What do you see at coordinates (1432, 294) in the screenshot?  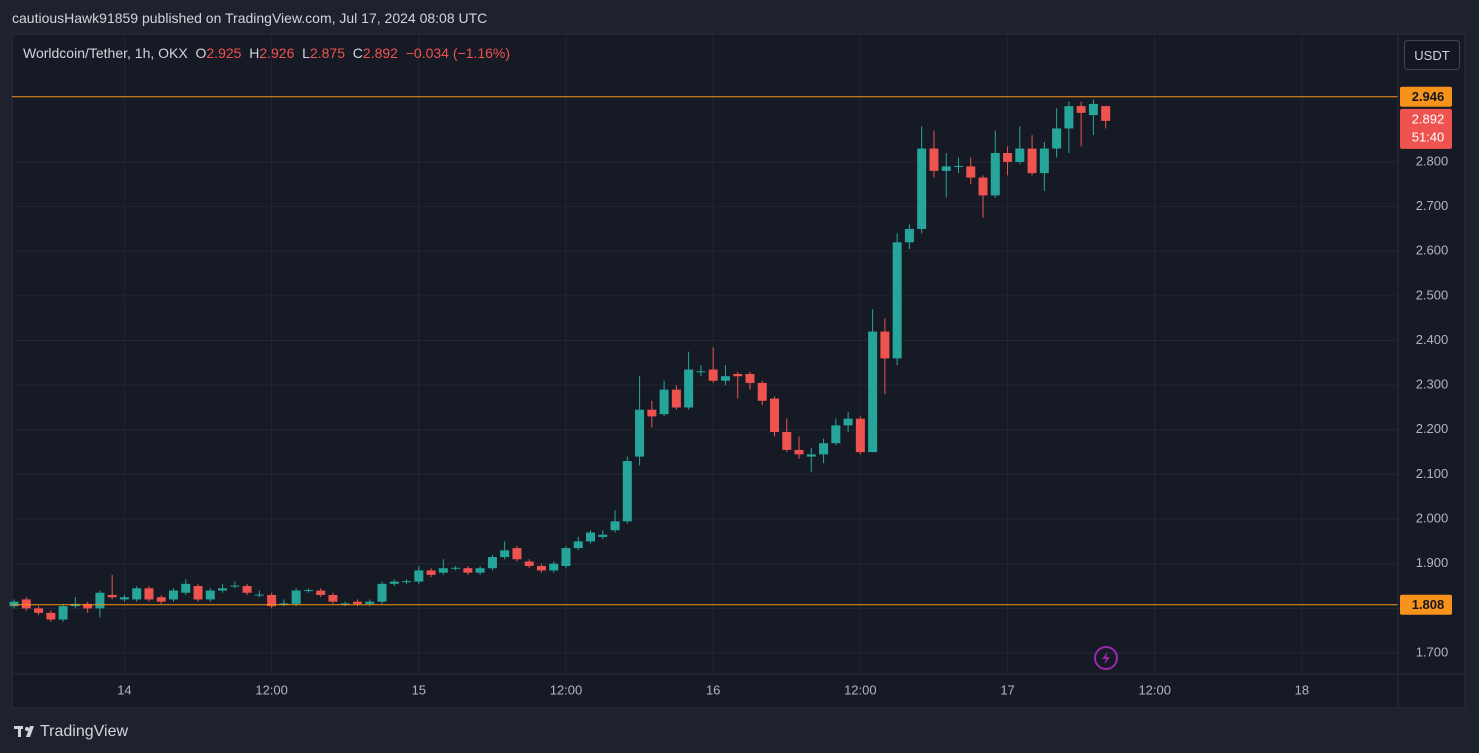 I see `y-tick-label: 2.500` at bounding box center [1432, 294].